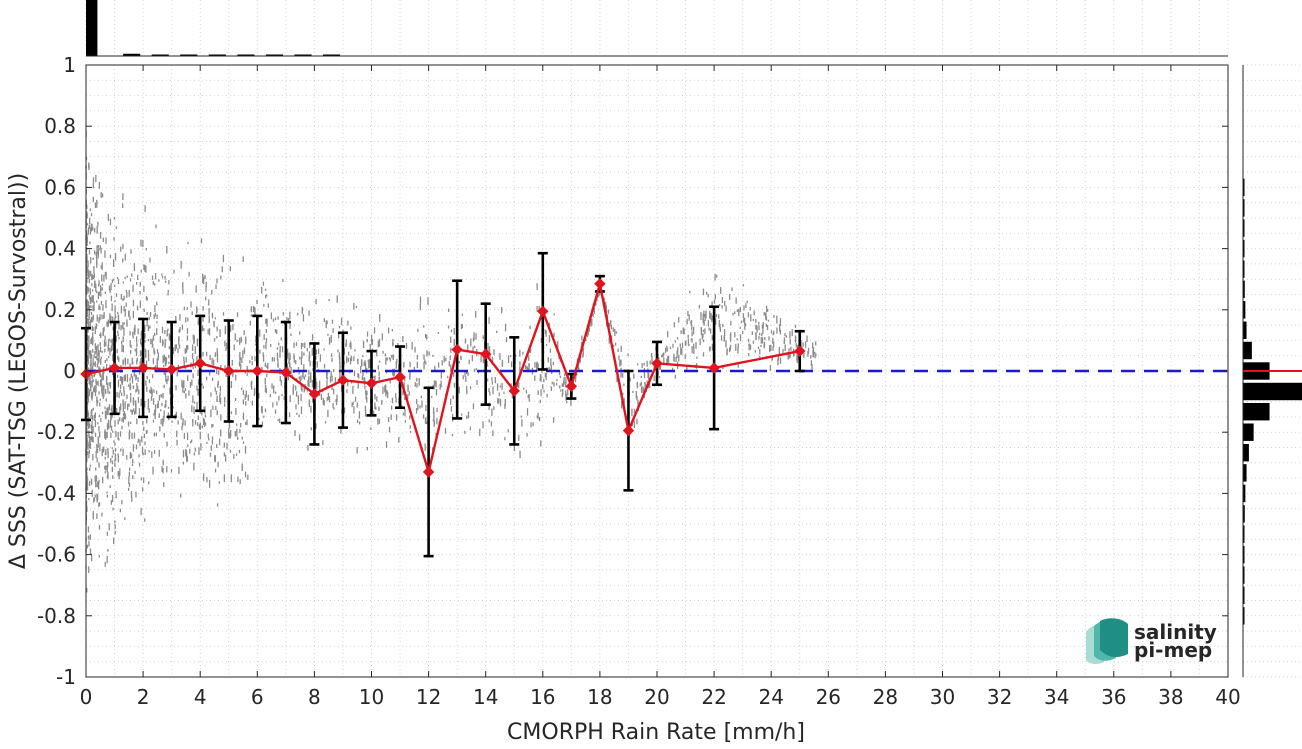 Image resolution: width=1302 pixels, height=749 pixels. Describe the element at coordinates (189, 55) in the screenshot. I see `top-hist-bar` at that location.